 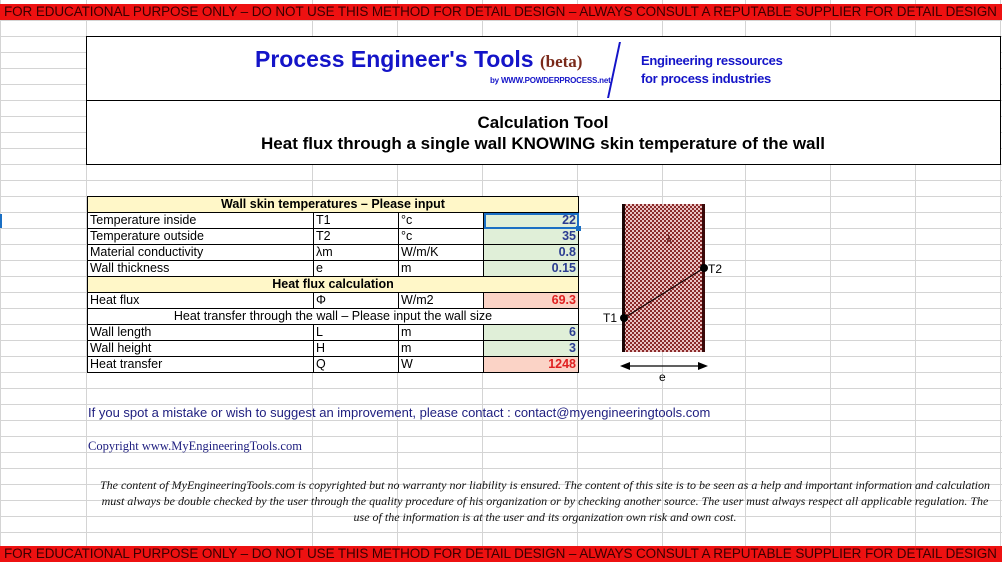 What do you see at coordinates (441, 364) in the screenshot?
I see `row-unit: W` at bounding box center [441, 364].